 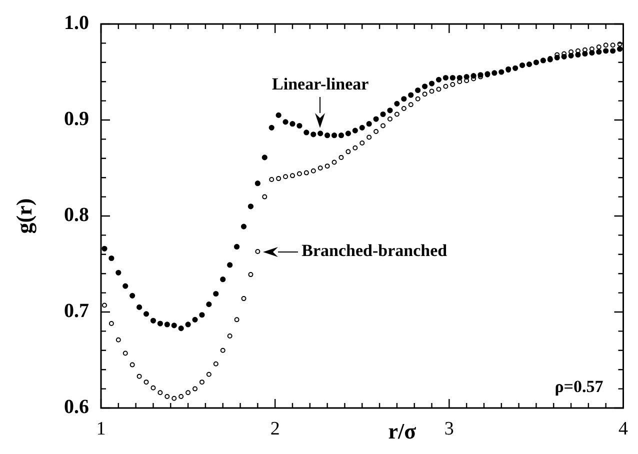 I want to click on y-tick-label: 0.6, so click(x=76, y=407).